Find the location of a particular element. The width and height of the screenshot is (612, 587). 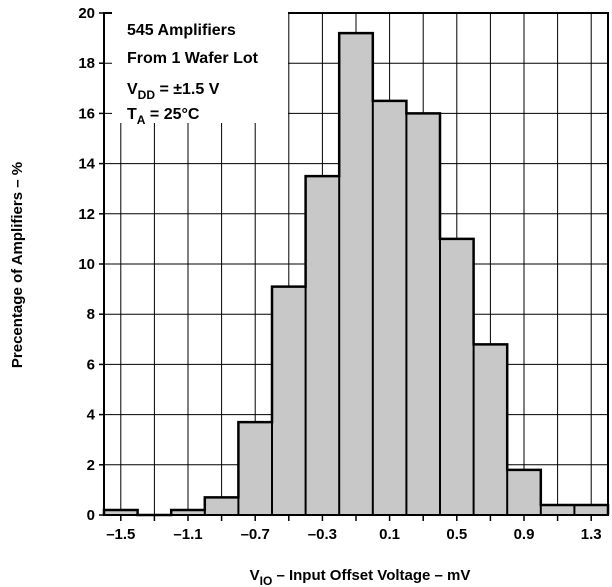

x-tick-label: –1.5 is located at coordinates (120, 534).